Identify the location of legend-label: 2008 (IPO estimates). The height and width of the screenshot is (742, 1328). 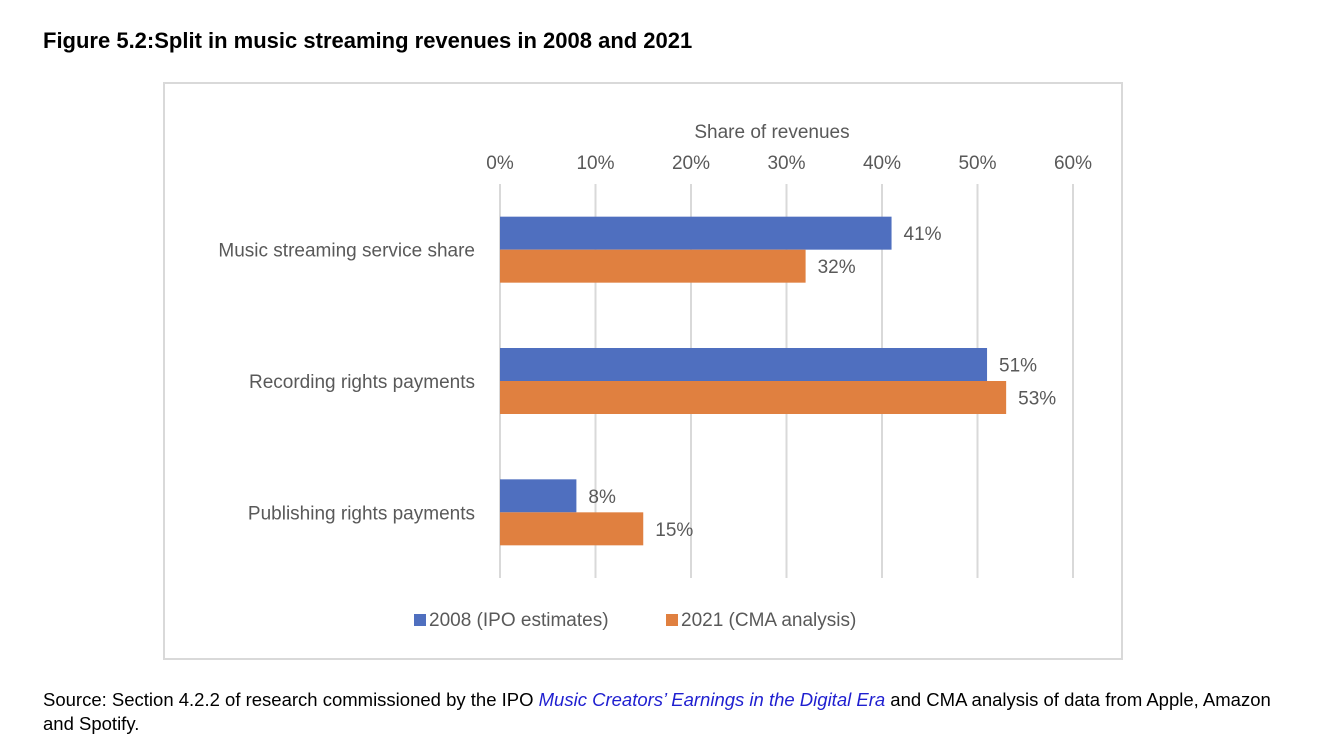
(519, 620).